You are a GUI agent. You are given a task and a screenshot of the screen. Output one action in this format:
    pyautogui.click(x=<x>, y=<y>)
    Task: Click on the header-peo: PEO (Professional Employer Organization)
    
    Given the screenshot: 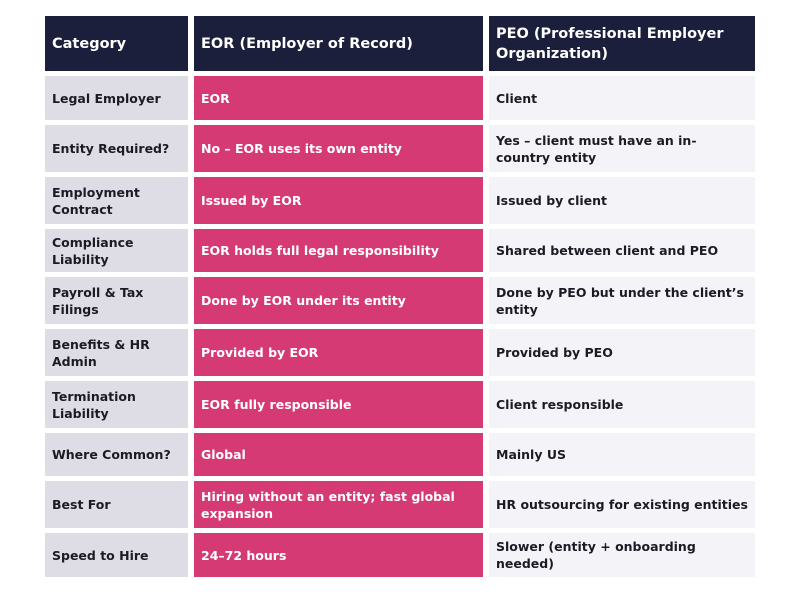 What is the action you would take?
    pyautogui.click(x=622, y=43)
    